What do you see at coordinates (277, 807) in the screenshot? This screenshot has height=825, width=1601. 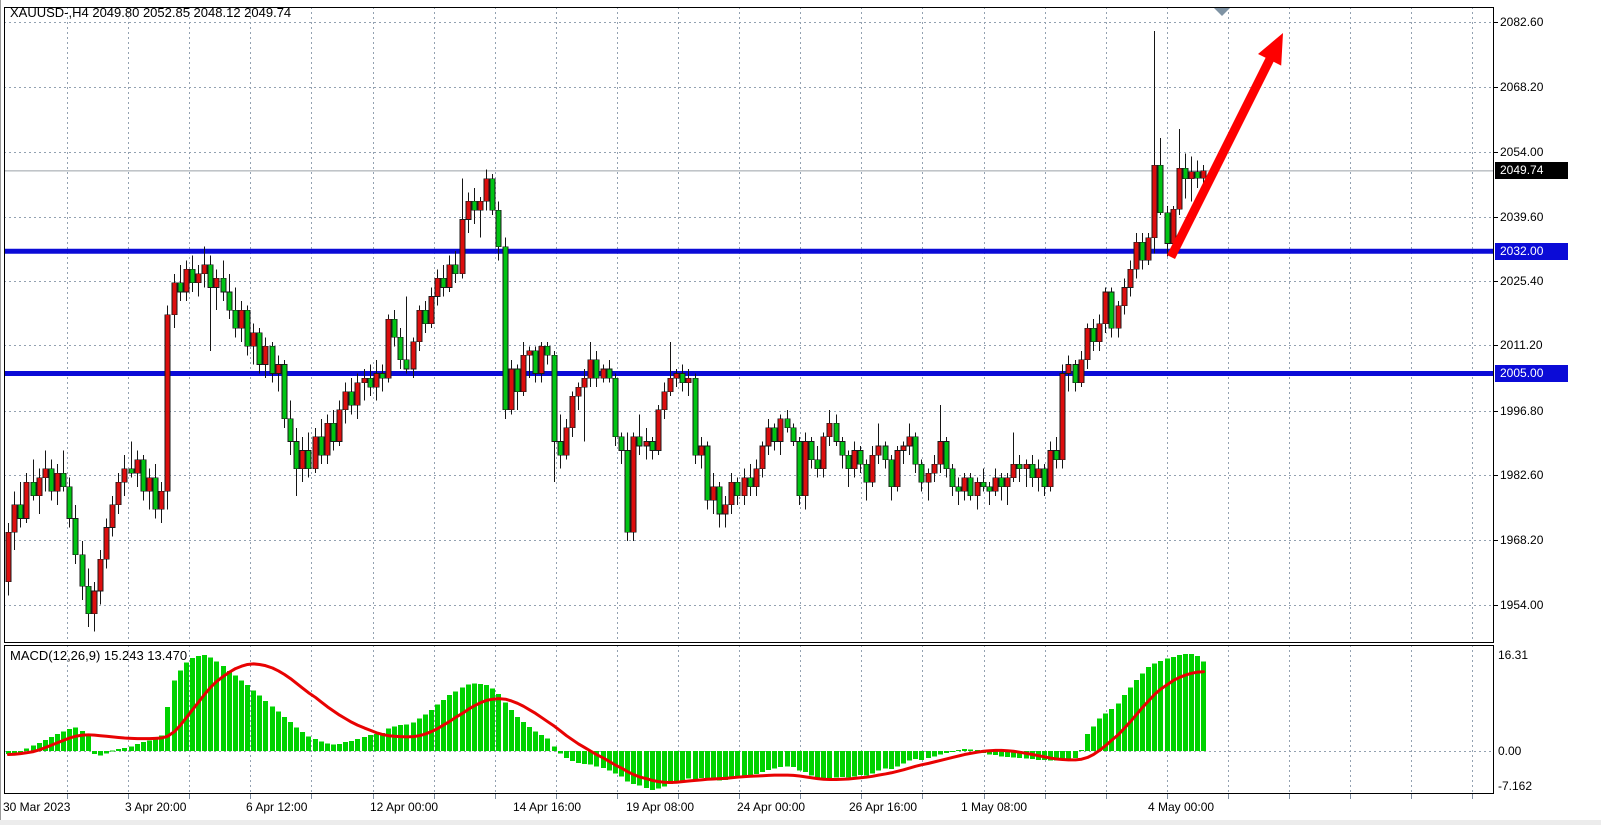 I see `time-axis-label: 6 Apr 12:00` at bounding box center [277, 807].